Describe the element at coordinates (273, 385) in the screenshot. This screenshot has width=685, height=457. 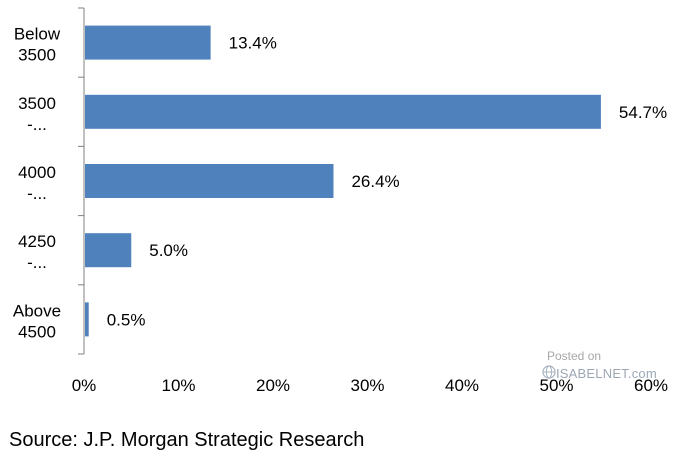
I see `x-tick-label: 20%` at that location.